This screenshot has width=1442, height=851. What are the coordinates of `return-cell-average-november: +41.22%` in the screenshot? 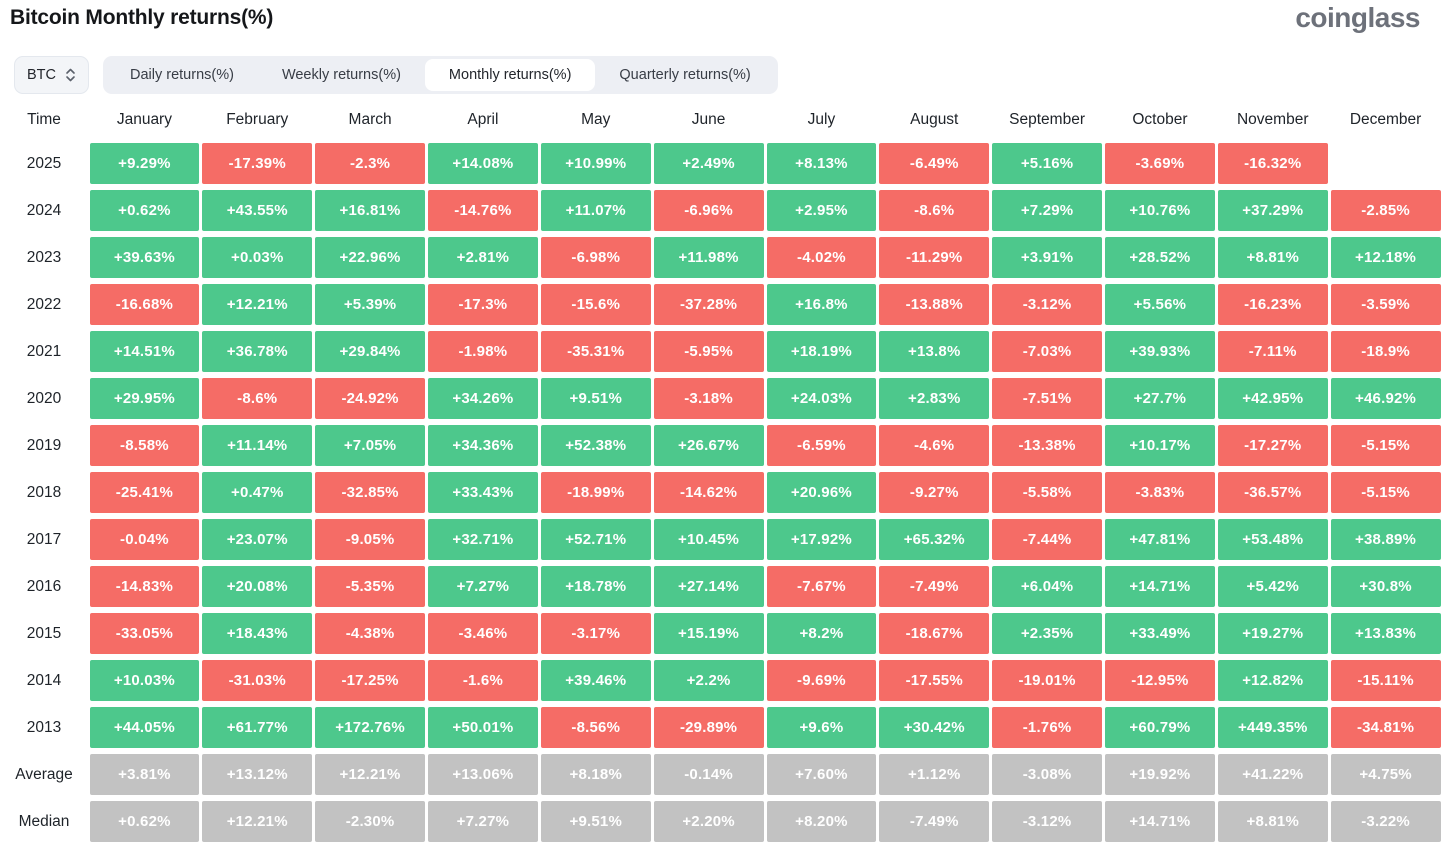 It's located at (1272, 774).